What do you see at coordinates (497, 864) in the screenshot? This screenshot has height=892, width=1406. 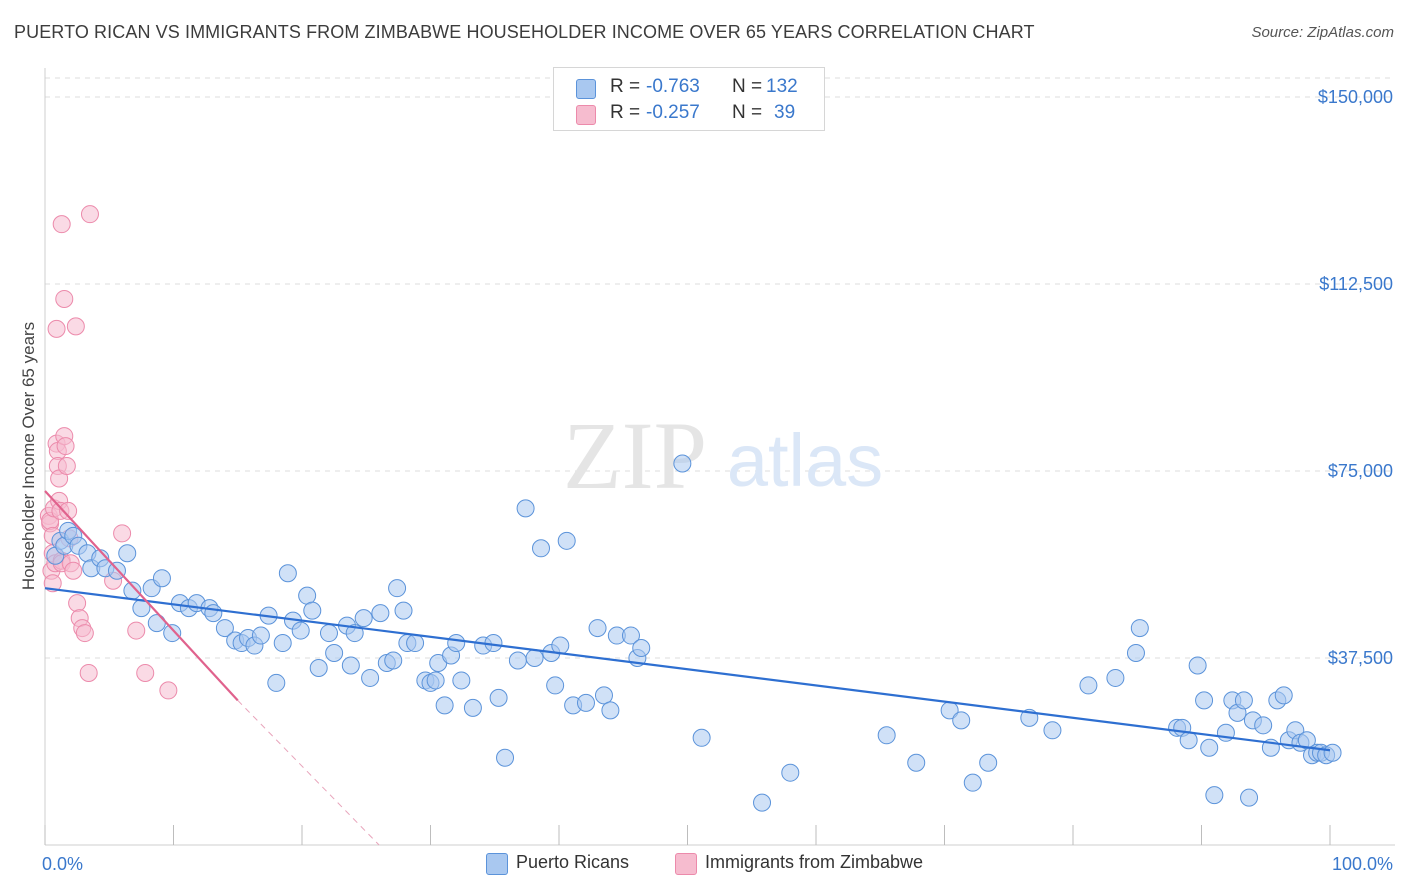 I see `bottom-legend-swatch-blue` at bounding box center [497, 864].